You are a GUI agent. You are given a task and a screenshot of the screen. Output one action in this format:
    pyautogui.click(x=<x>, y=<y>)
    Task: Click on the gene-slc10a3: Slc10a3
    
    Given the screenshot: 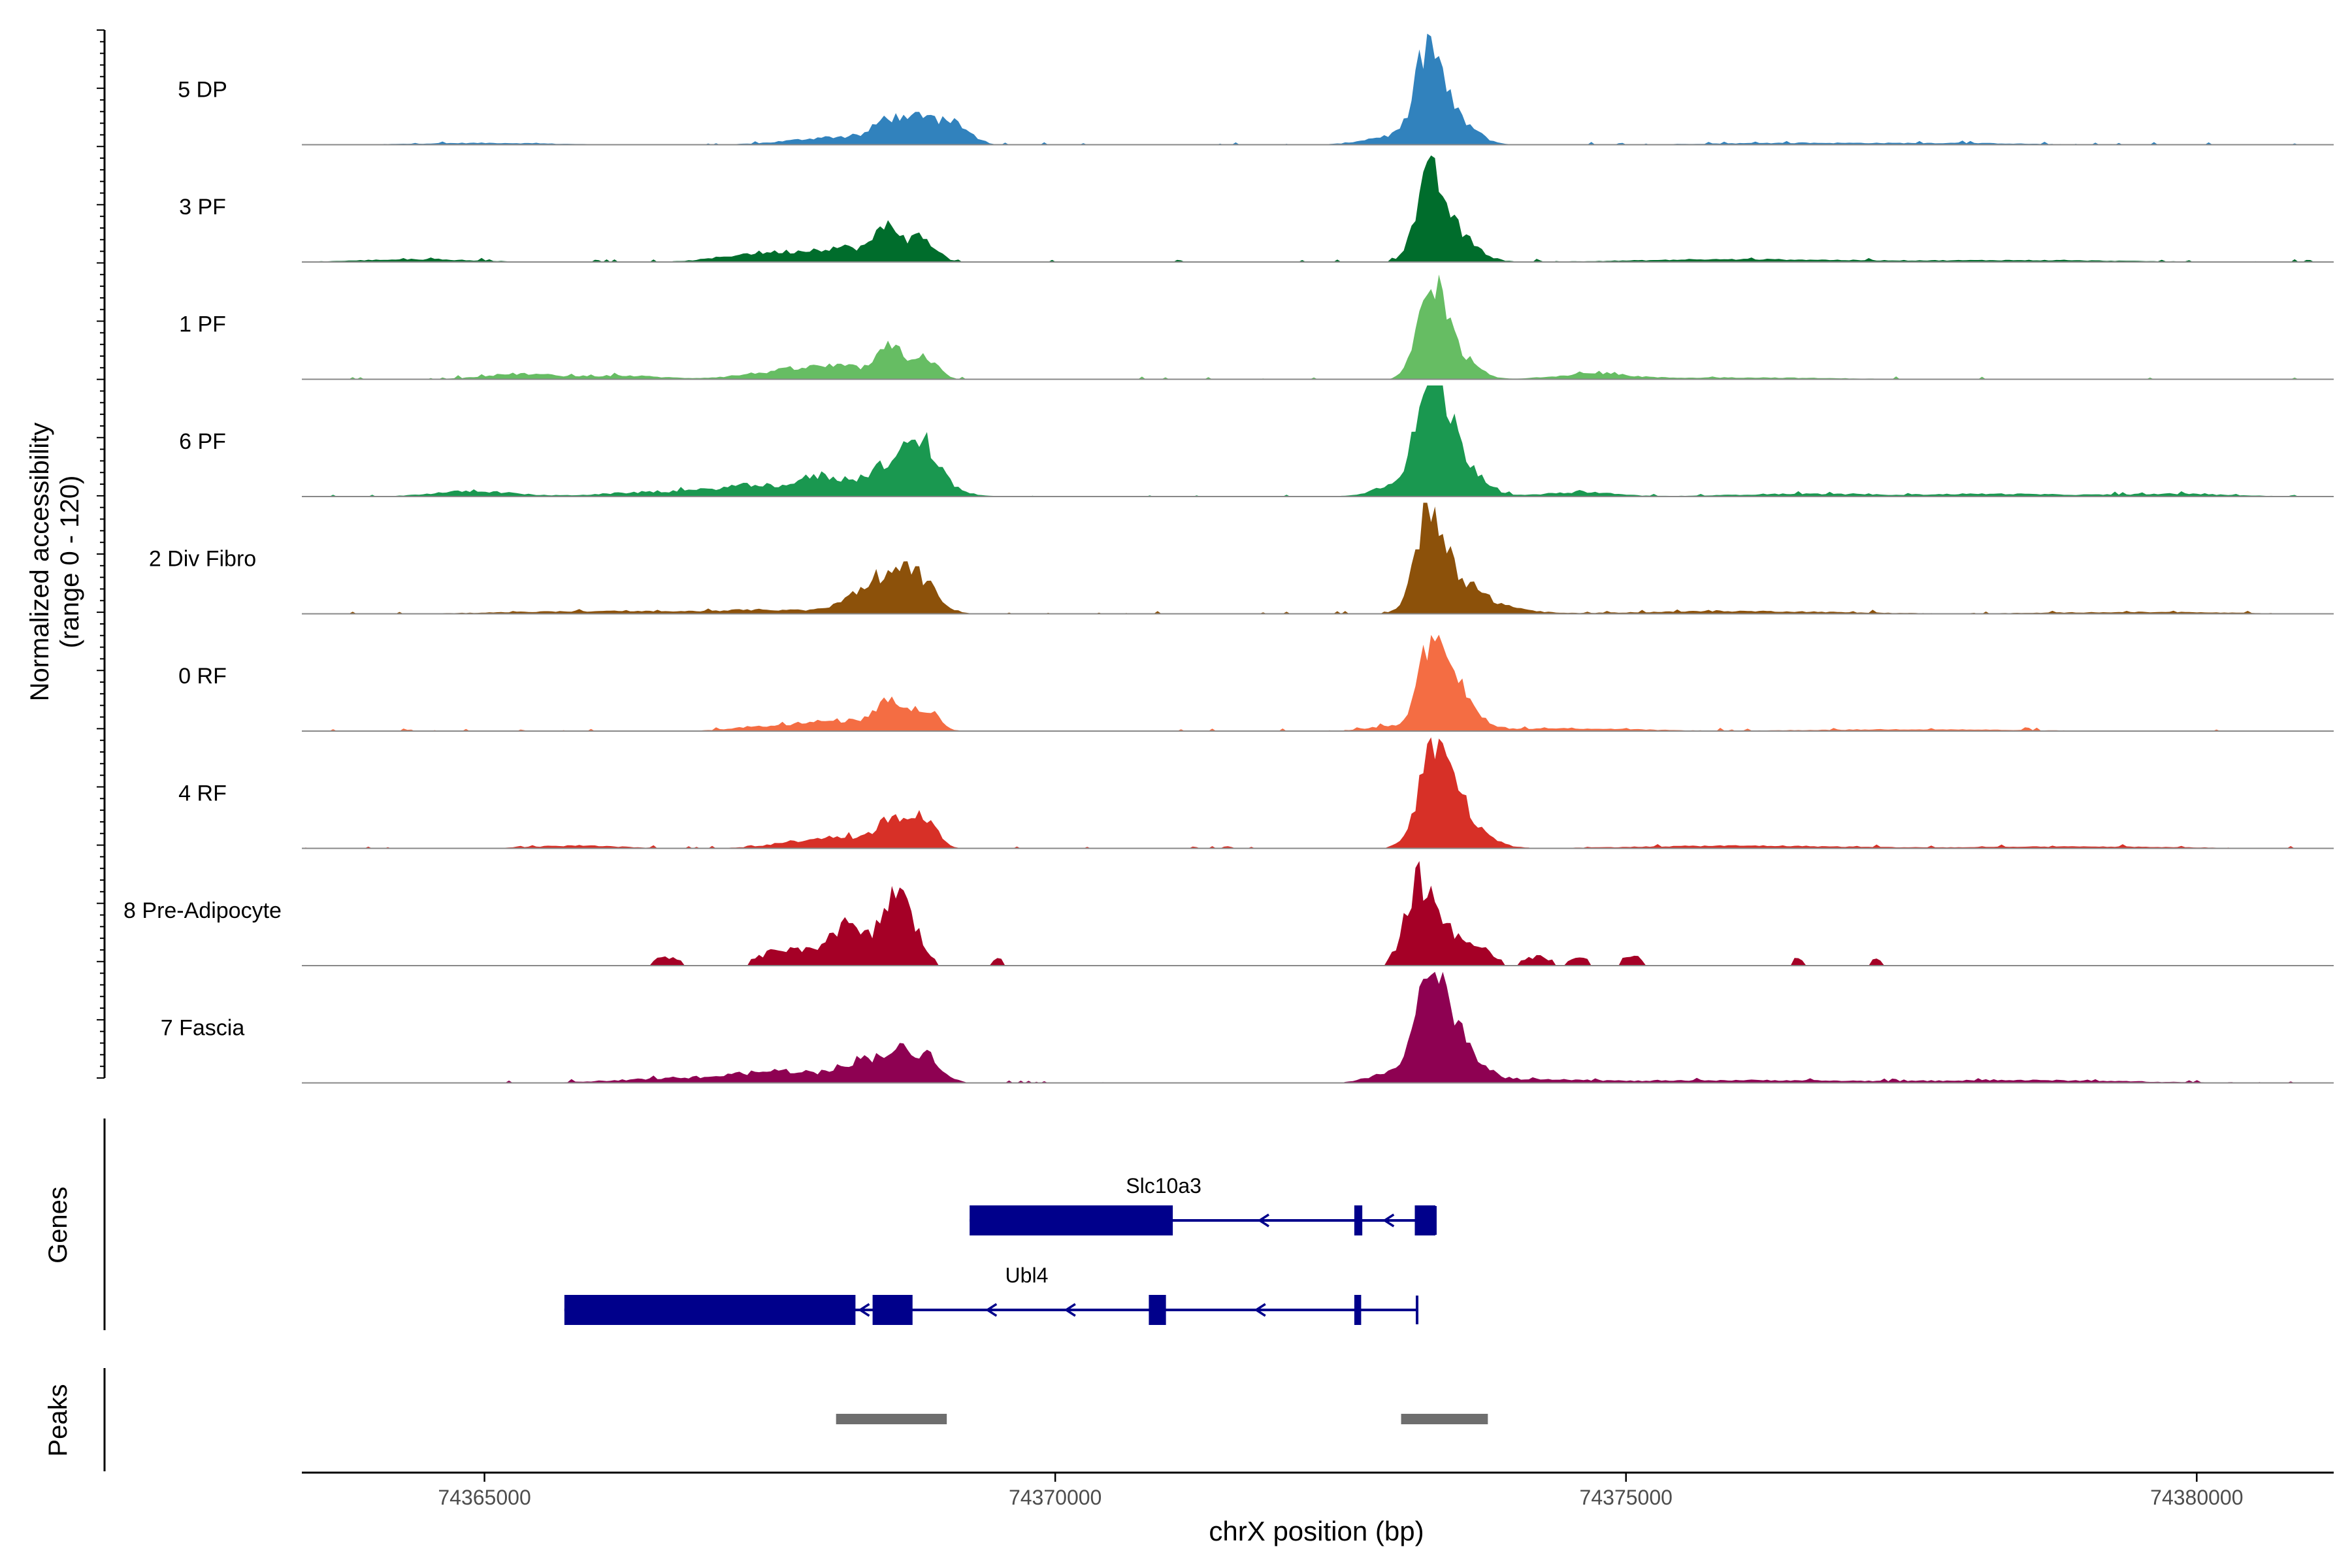 What is the action you would take?
    pyautogui.click(x=1203, y=1204)
    